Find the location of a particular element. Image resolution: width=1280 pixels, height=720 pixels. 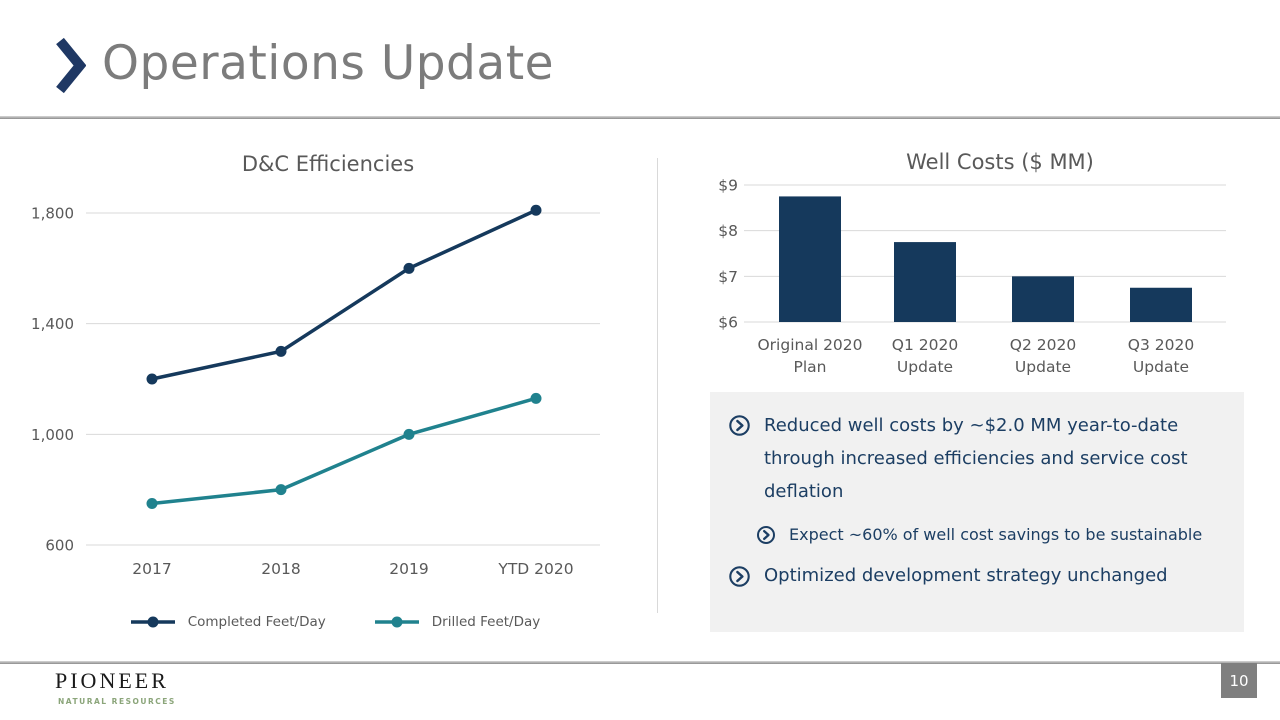

bullet-row: Optimized development strategy unchanged is located at coordinates (986, 576).